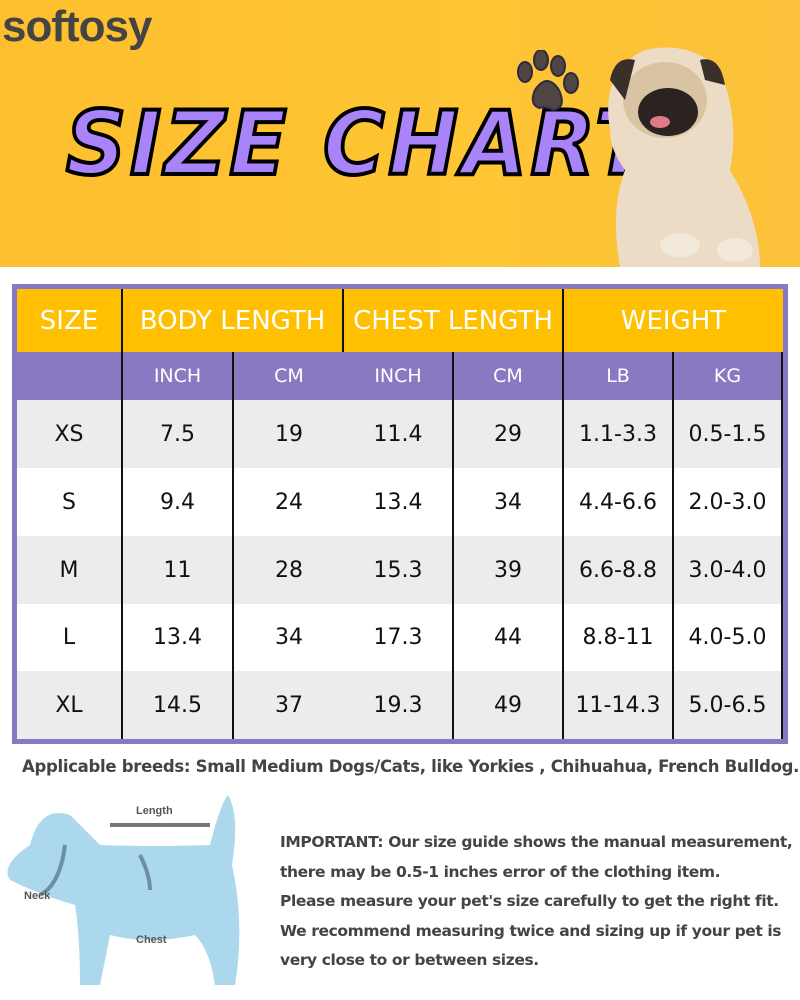  Describe the element at coordinates (619, 502) in the screenshot. I see `table-cell: 4.4-6.6` at that location.